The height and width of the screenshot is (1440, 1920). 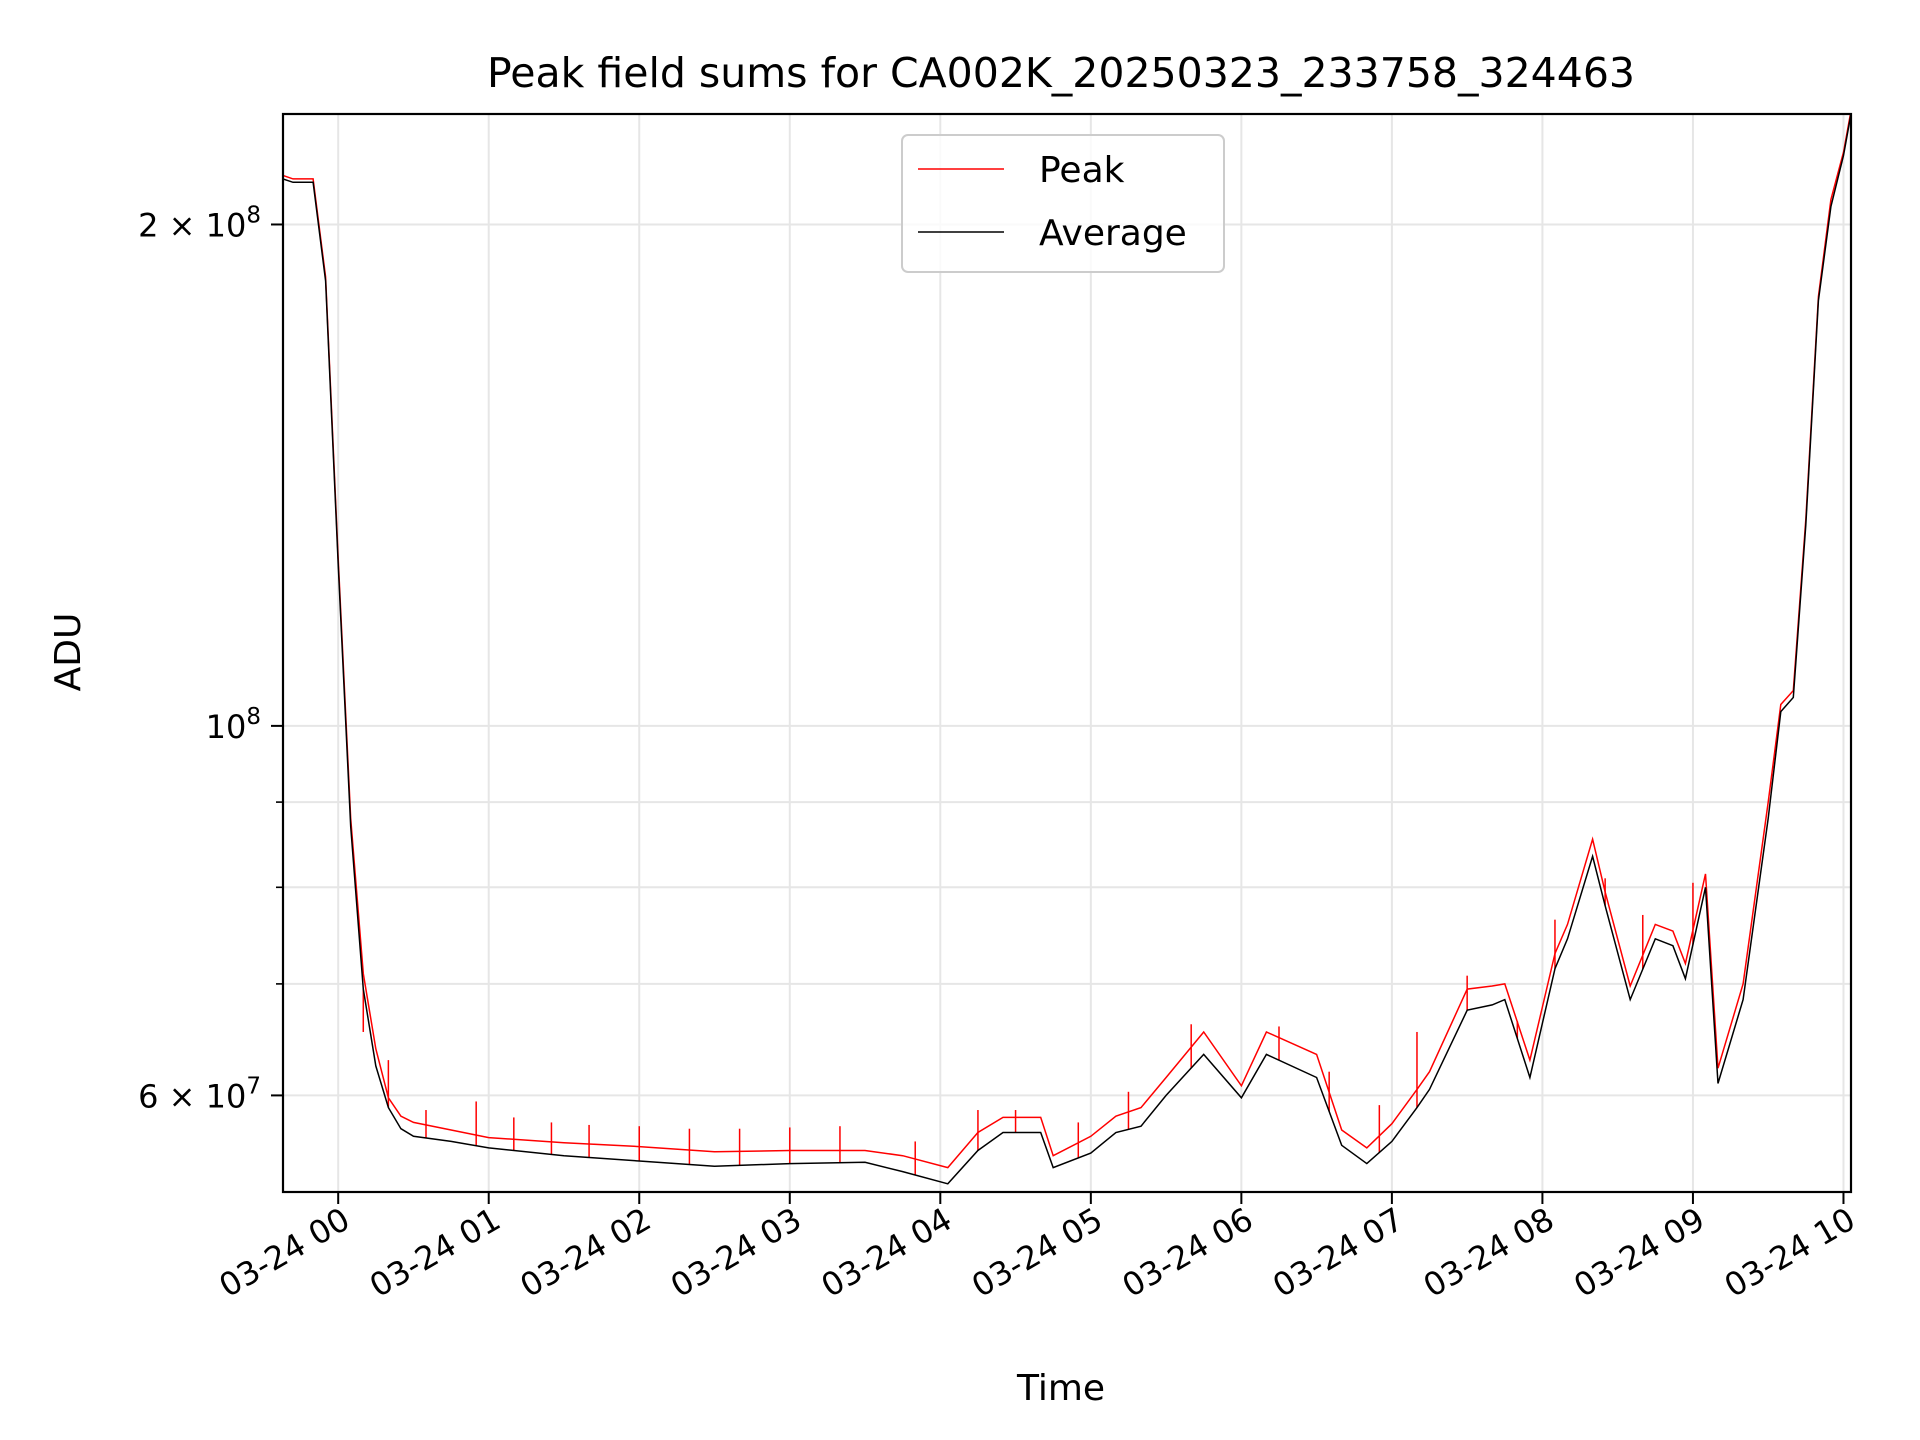 I want to click on y-tick-label: 6 × 107, so click(x=199, y=1094).